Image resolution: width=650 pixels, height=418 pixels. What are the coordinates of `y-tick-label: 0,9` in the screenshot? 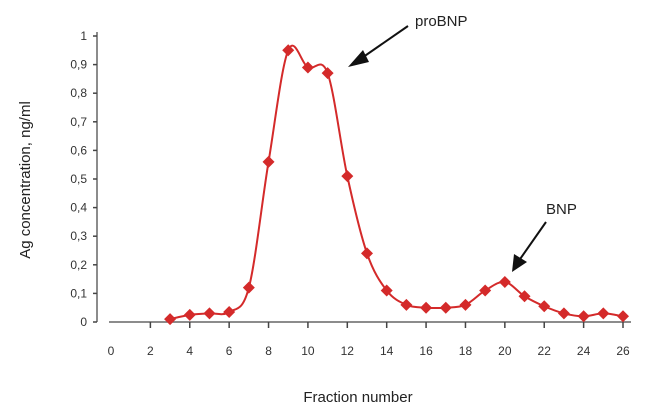 It's located at (78, 65).